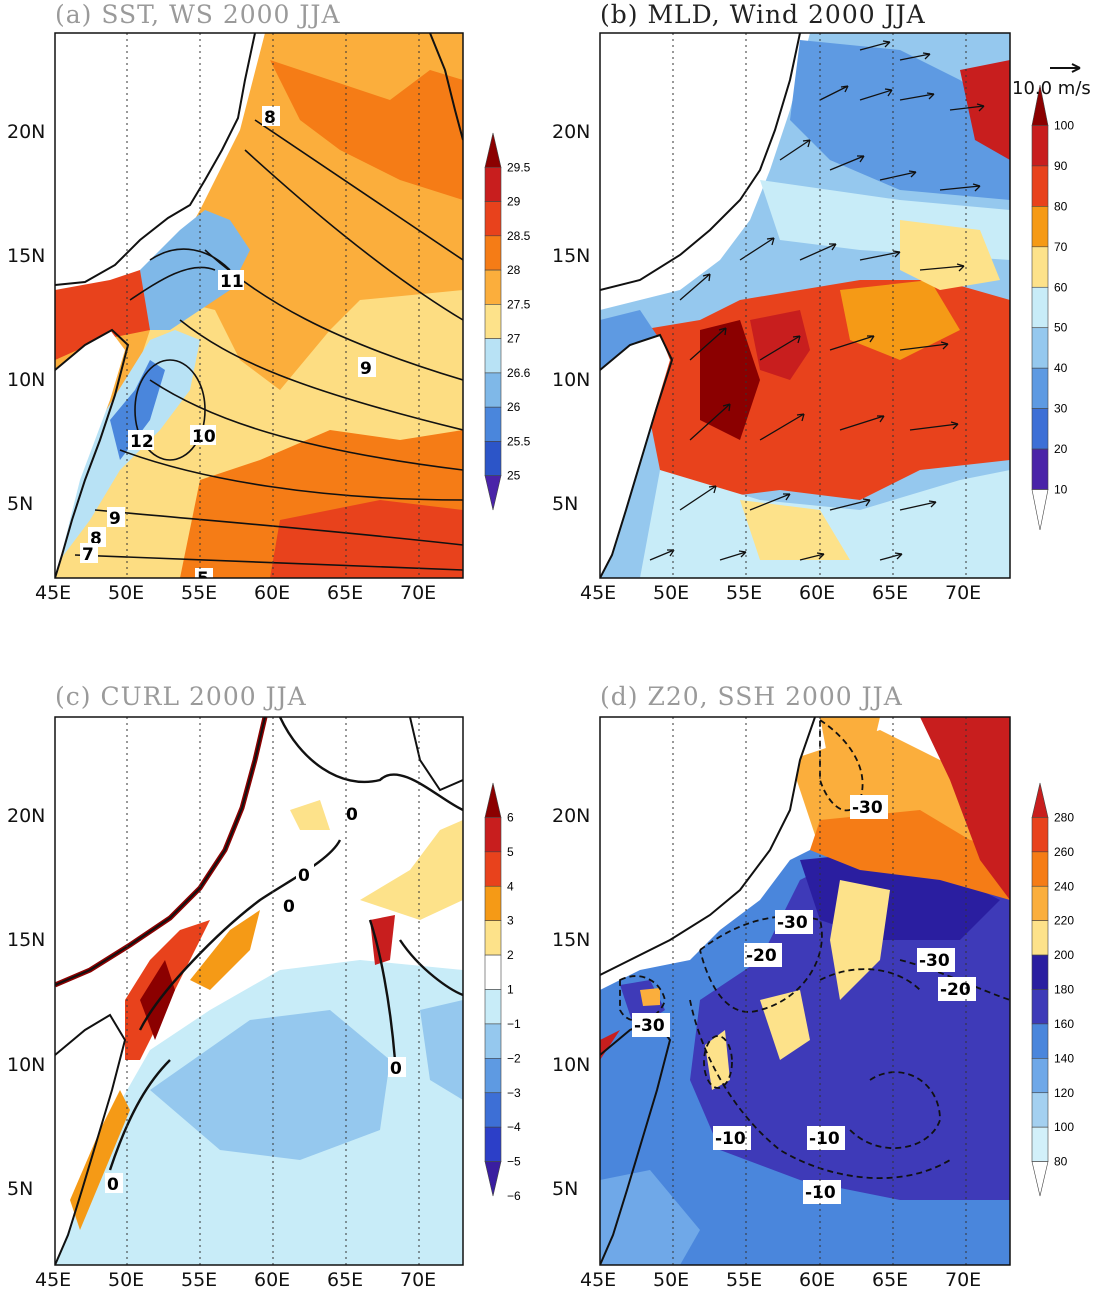  Describe the element at coordinates (1061, 449) in the screenshot. I see `colorbar-label: 20` at that location.